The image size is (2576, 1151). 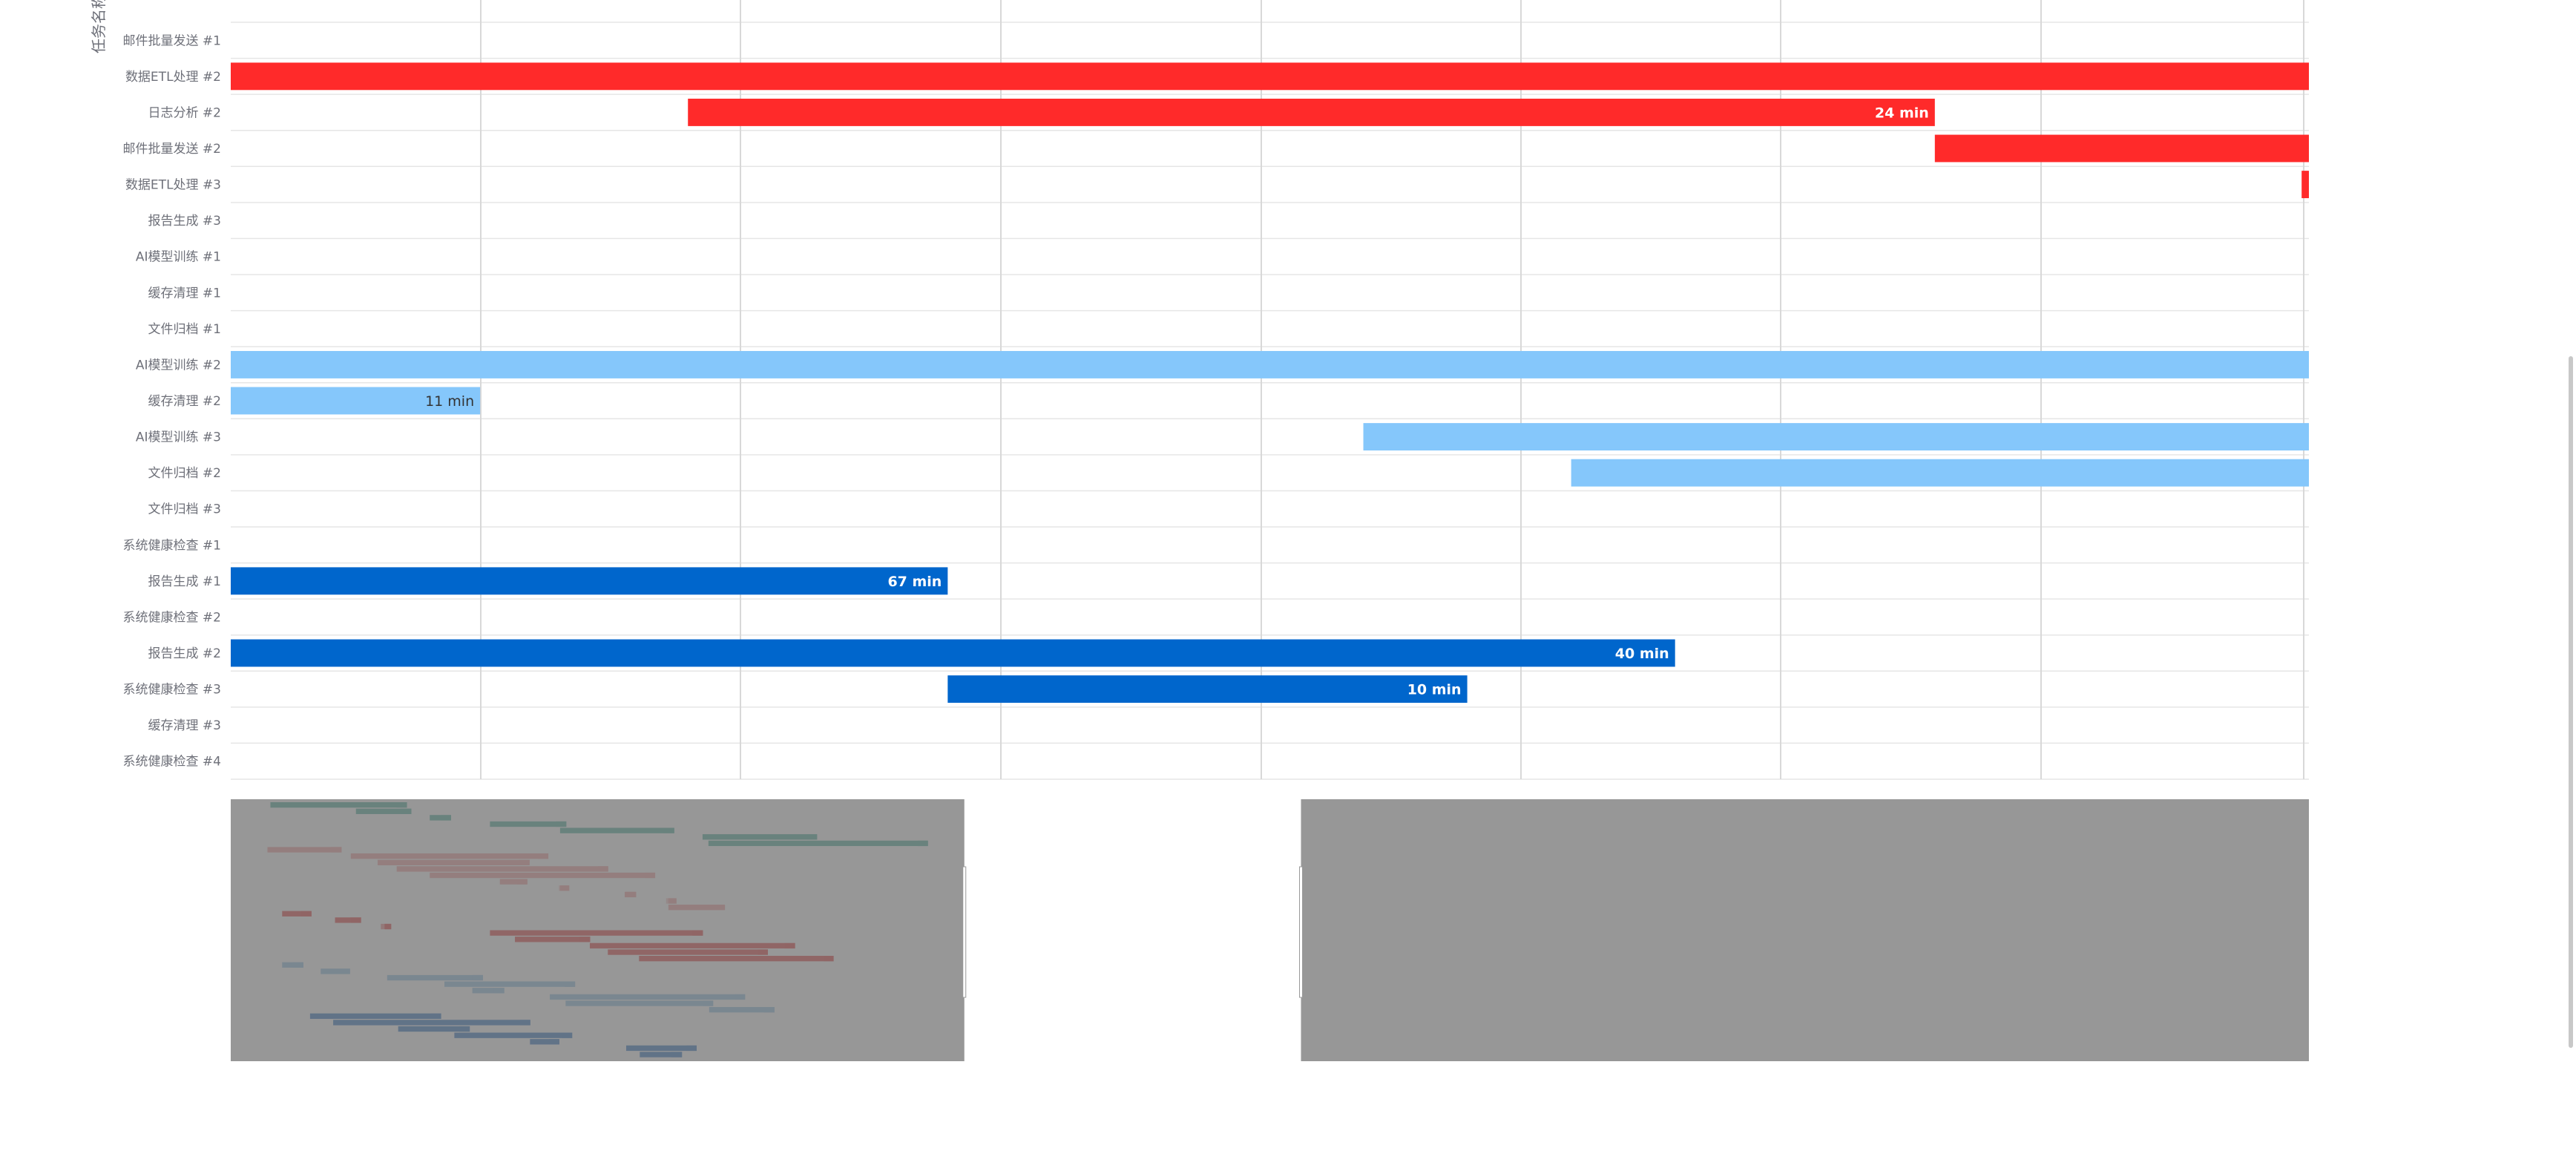 What do you see at coordinates (184, 221) in the screenshot?
I see `y-tick-label: 报告生成 #3` at bounding box center [184, 221].